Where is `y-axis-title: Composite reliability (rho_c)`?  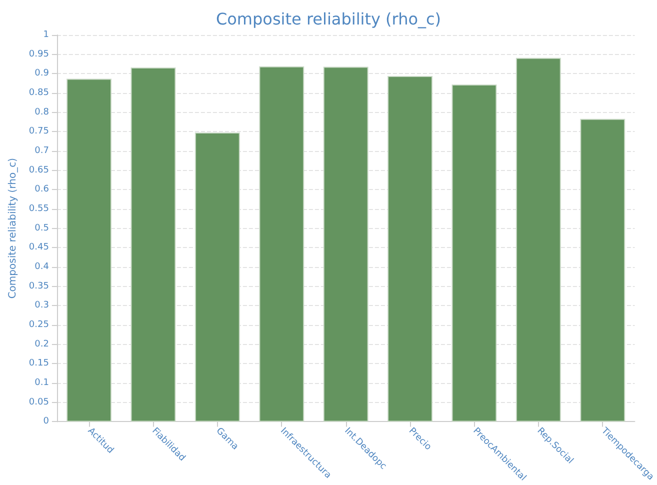
y-axis-title: Composite reliability (rho_c) is located at coordinates (13, 228).